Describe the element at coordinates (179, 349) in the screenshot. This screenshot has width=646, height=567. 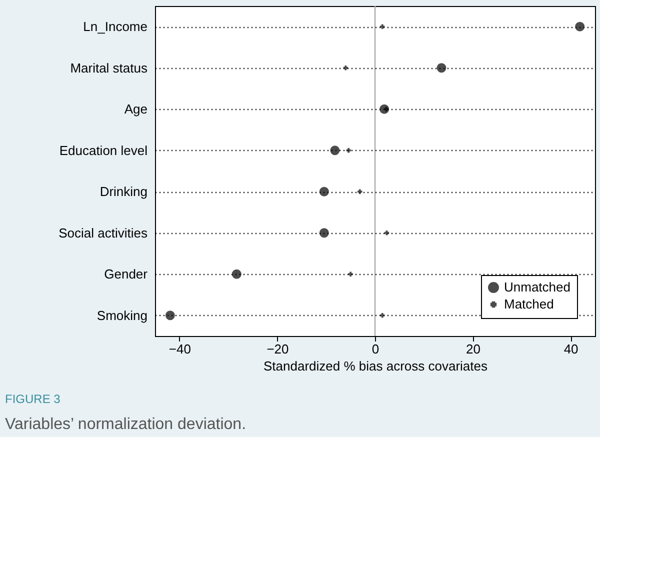
I see `x-tick-label: −40` at that location.